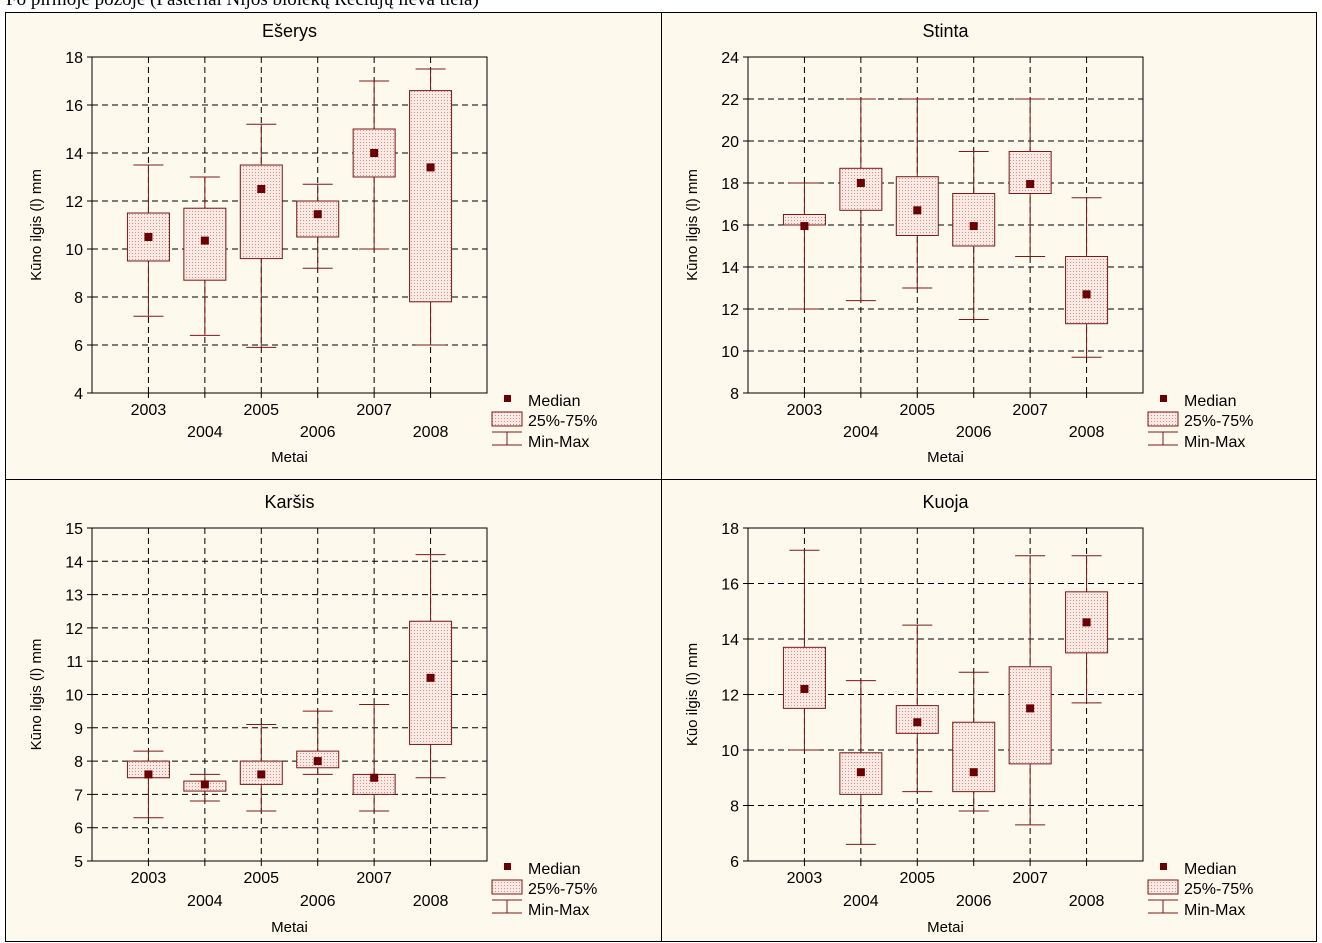  What do you see at coordinates (74, 106) in the screenshot?
I see `p0-ytick-label-6: 16` at bounding box center [74, 106].